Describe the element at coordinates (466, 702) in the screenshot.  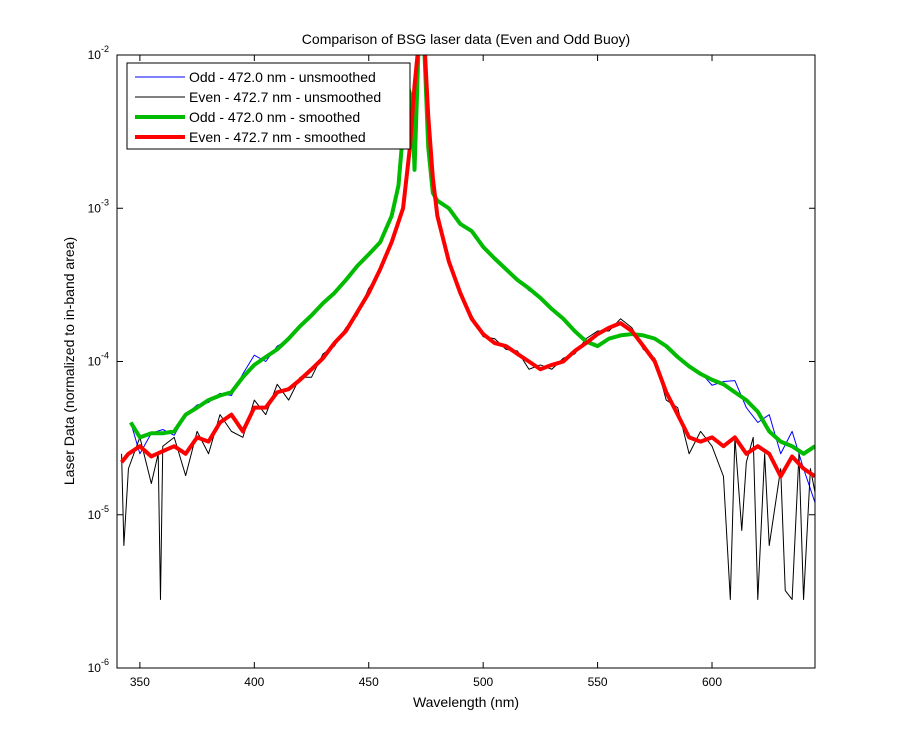
I see `x-axis-label: Wavelength (nm)` at that location.